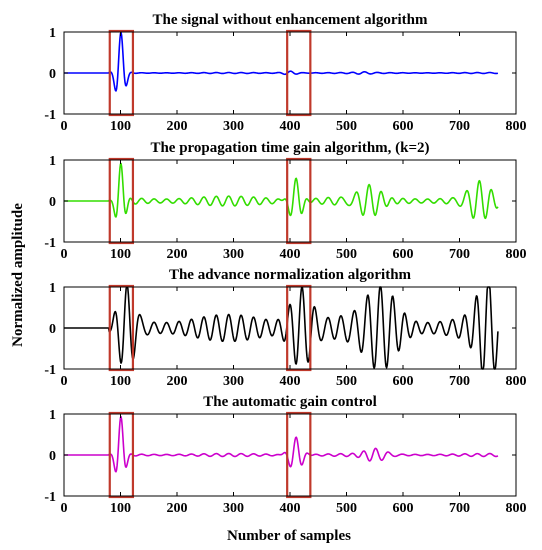  What do you see at coordinates (290, 20) in the screenshot?
I see `panel-title: The signal without enhancement algorithm` at bounding box center [290, 20].